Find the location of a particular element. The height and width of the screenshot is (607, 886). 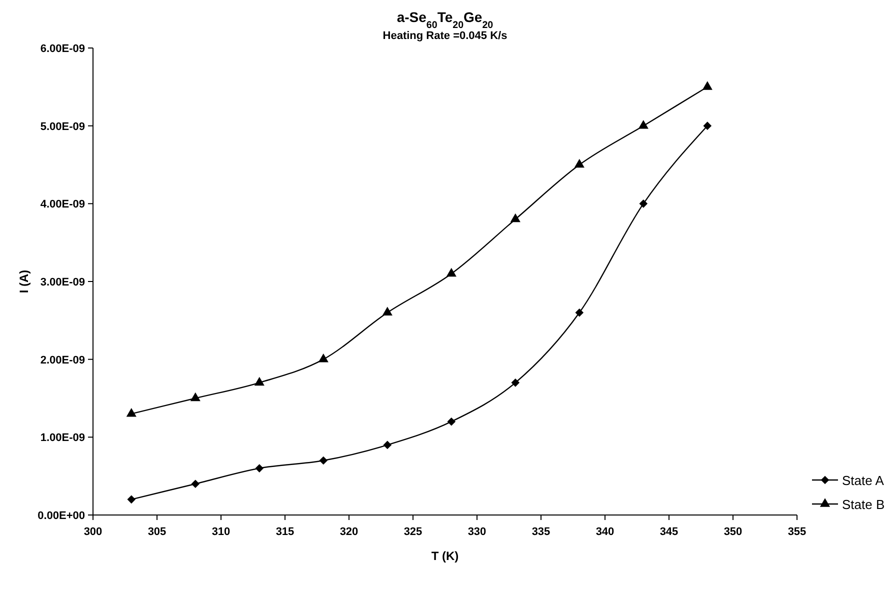

x-tick-label: 315 is located at coordinates (285, 532).